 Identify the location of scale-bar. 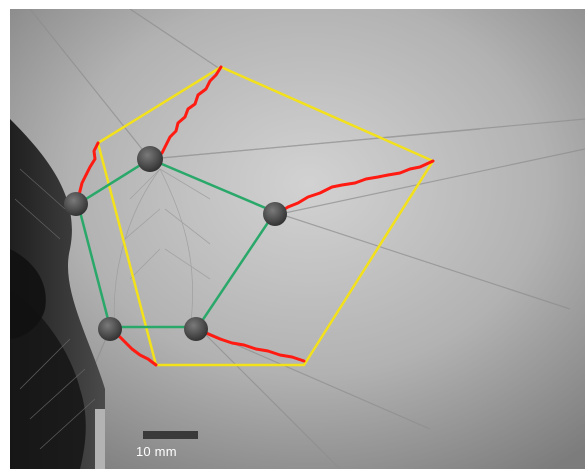
(170, 435).